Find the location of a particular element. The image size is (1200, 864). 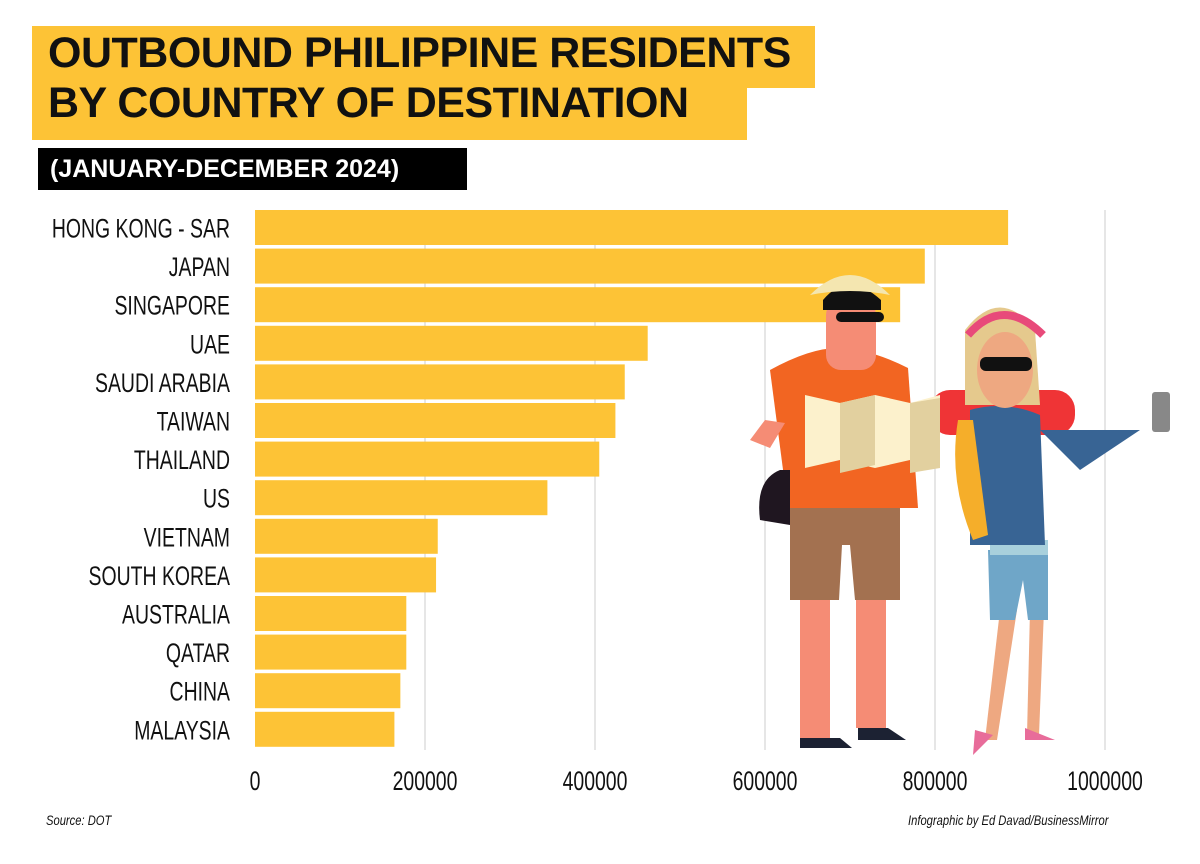

title-line: OUTBOUND PHILIPPINE RESIDENTS is located at coordinates (419, 53).